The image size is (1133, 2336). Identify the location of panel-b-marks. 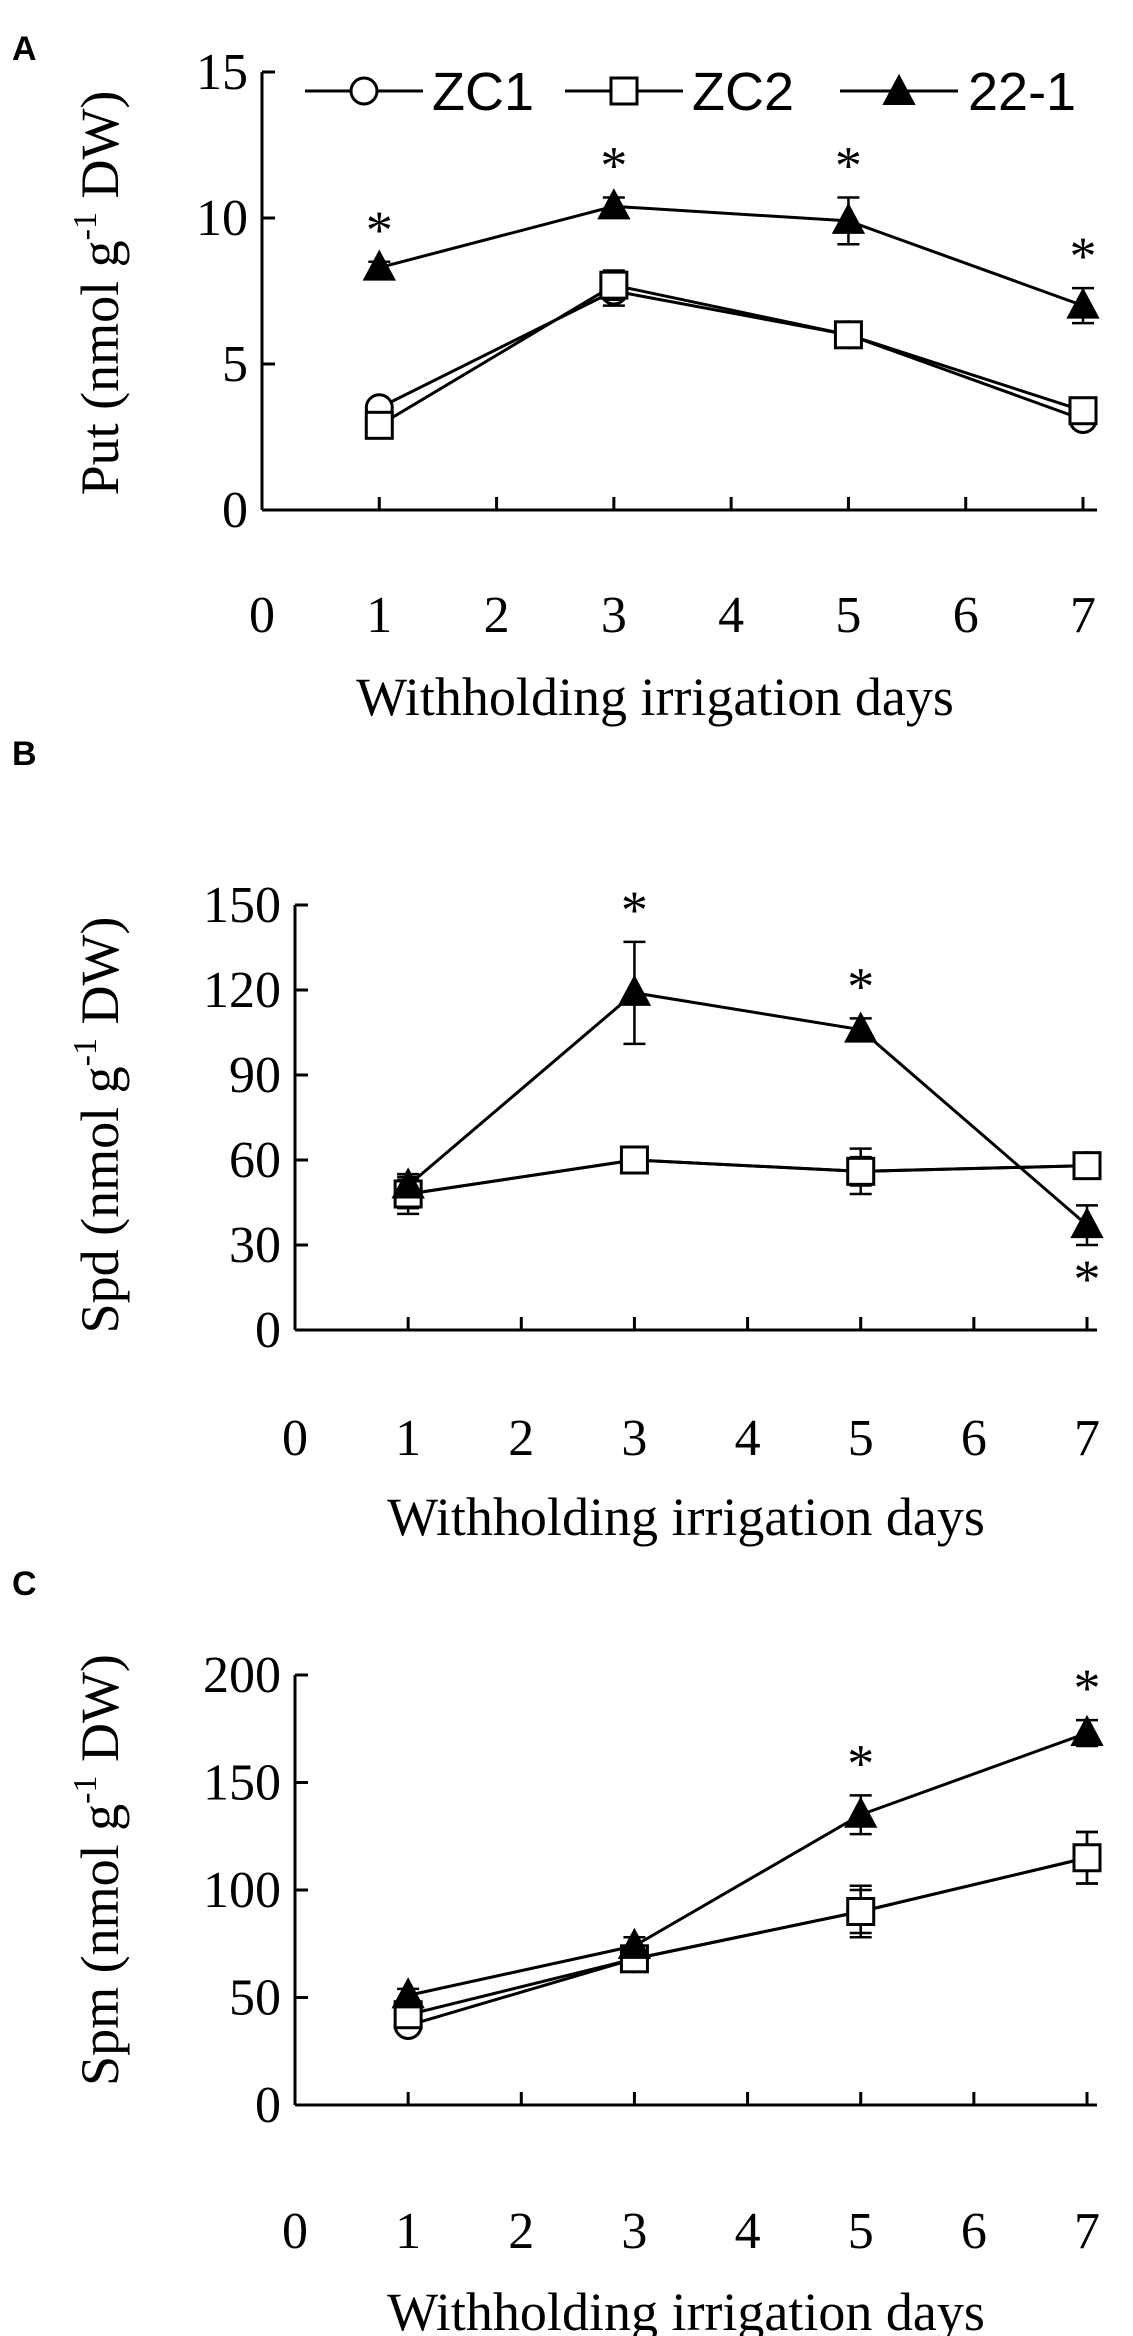
(747, 1093).